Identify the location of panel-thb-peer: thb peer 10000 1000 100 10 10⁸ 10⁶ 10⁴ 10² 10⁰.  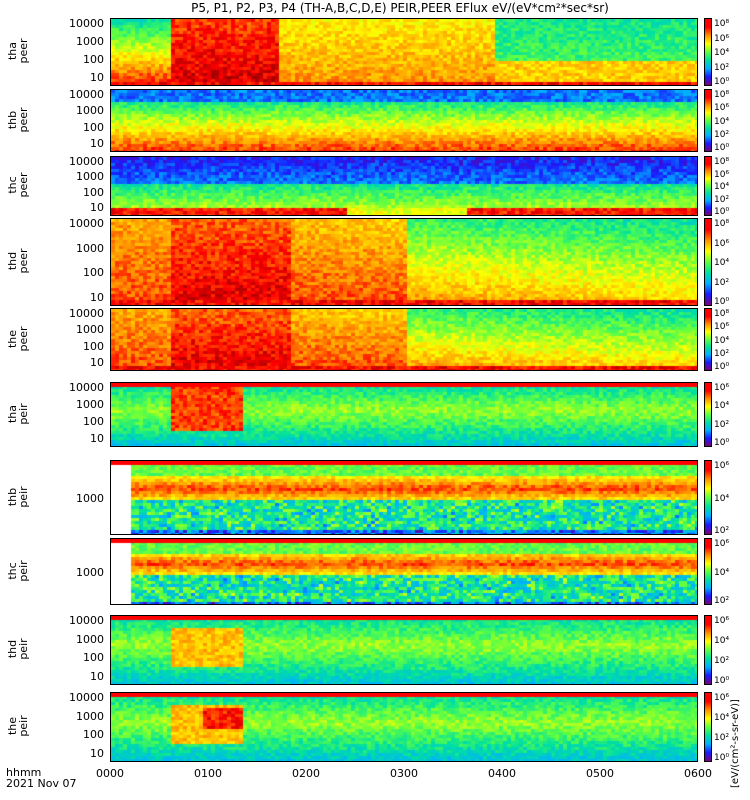
(367, 121).